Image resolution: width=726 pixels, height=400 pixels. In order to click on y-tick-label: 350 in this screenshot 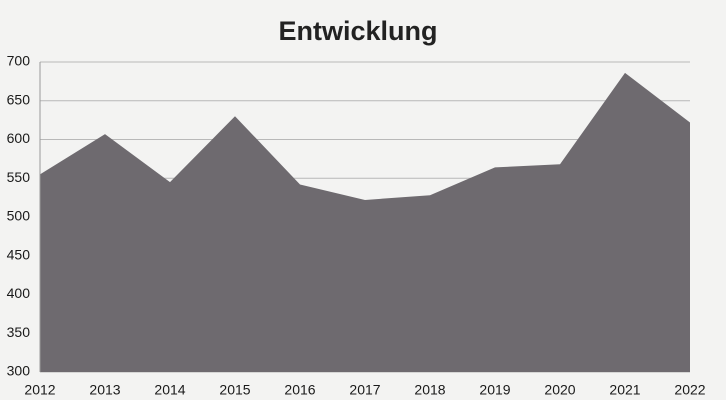, I will do `click(19, 332)`.